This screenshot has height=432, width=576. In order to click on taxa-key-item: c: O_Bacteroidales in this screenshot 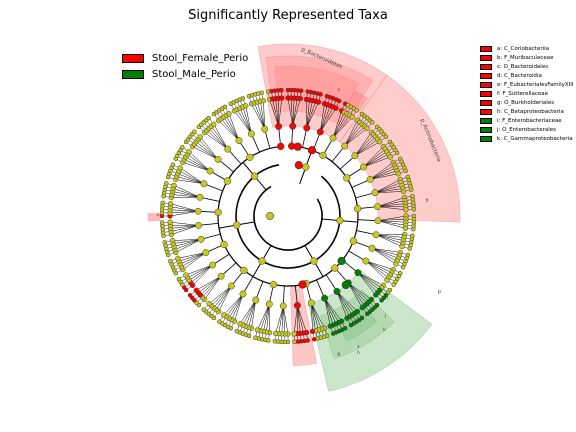, I will do `click(527, 66)`.